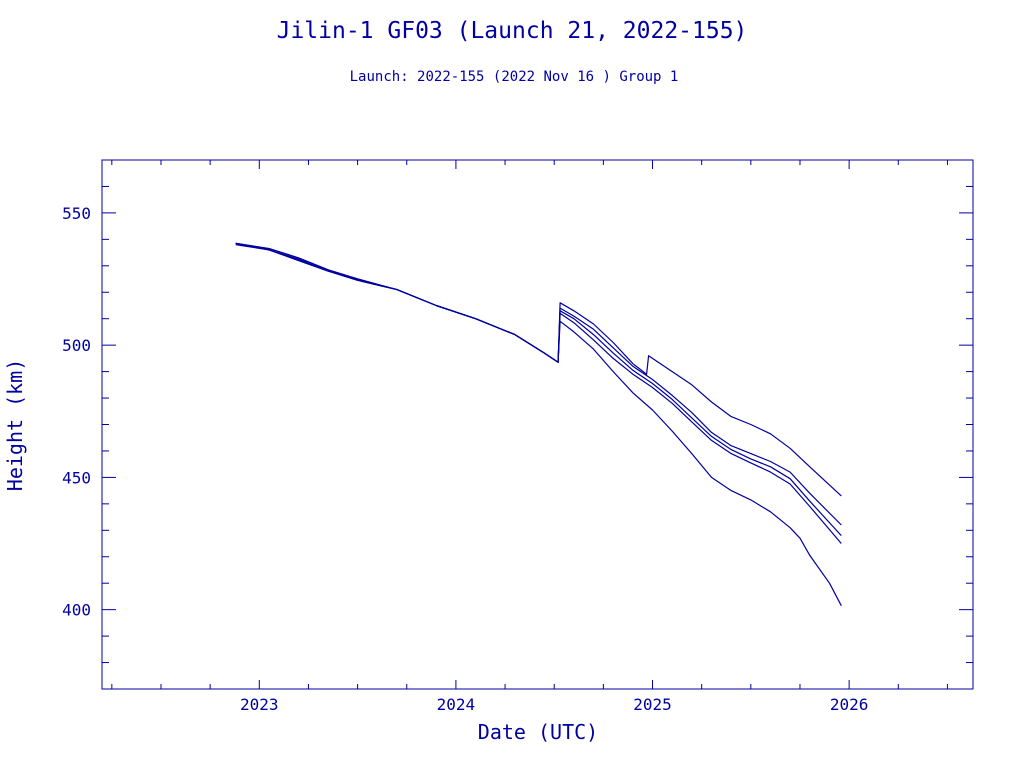 This screenshot has height=768, width=1024. What do you see at coordinates (849, 704) in the screenshot?
I see `x-tick-label: 2026` at bounding box center [849, 704].